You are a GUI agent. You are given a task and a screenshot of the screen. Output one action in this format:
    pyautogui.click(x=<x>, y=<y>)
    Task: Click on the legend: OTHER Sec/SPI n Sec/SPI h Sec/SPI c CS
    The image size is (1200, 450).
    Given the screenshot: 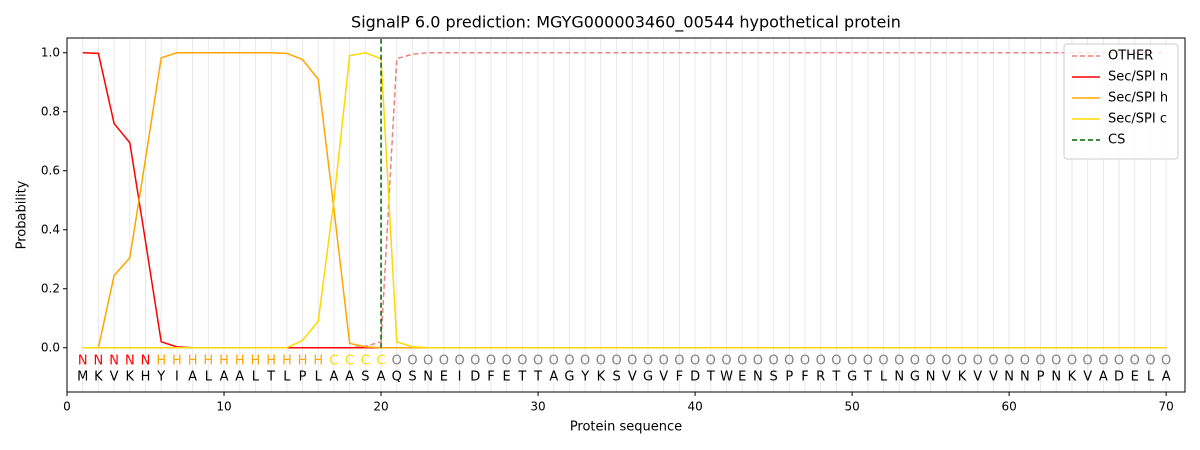 What is the action you would take?
    pyautogui.click(x=1121, y=101)
    